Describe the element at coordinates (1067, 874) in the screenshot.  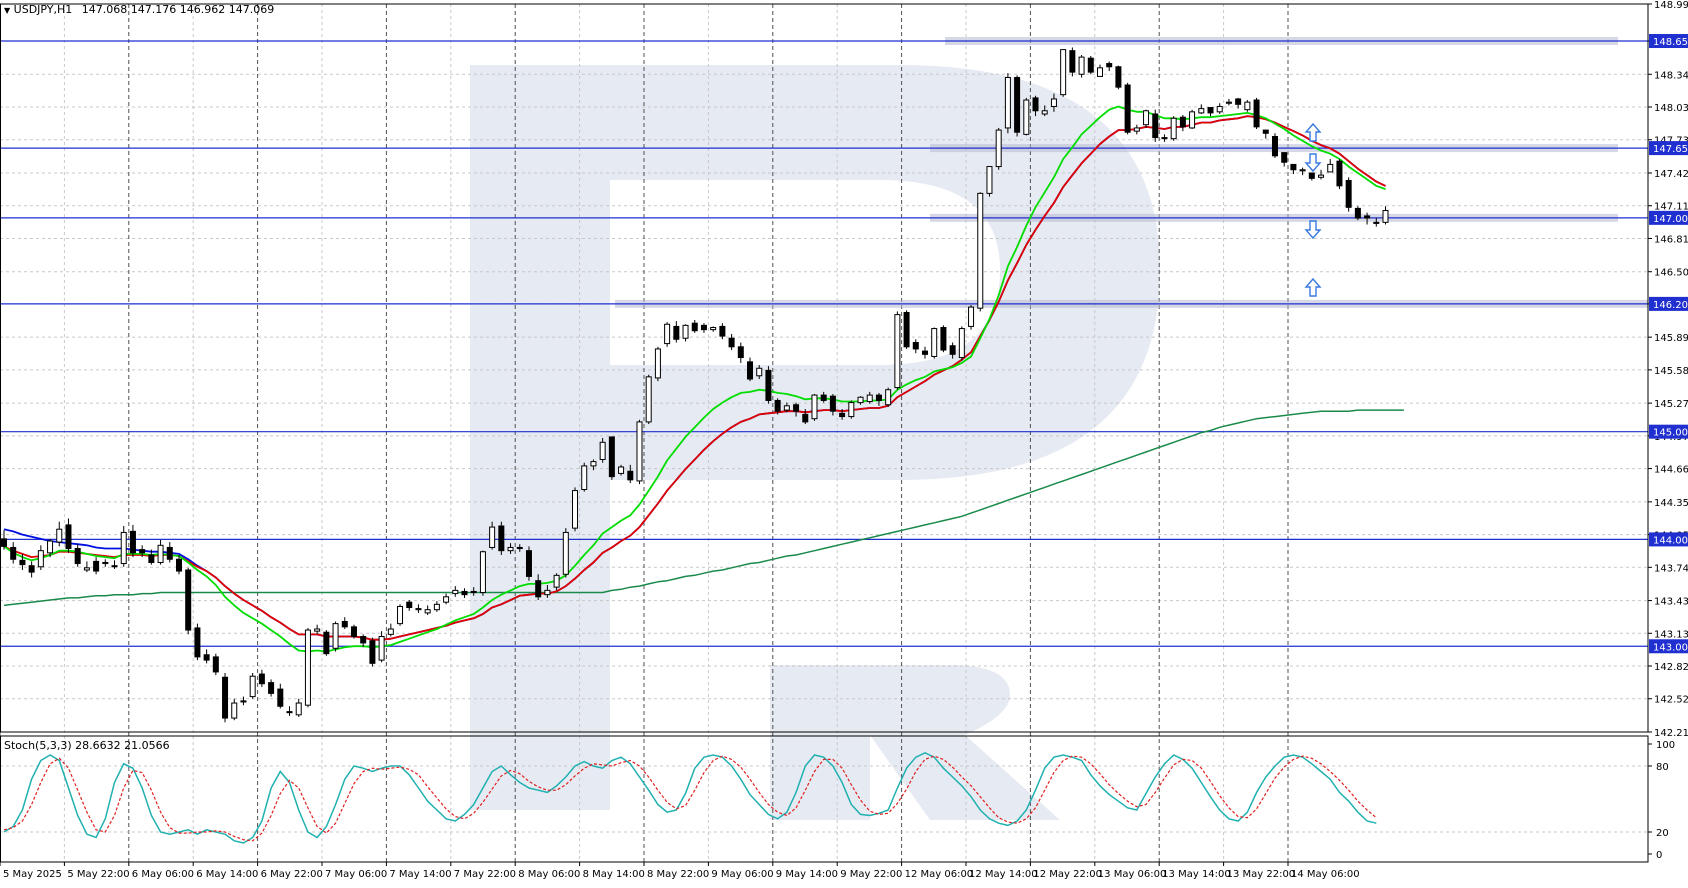
I see `time-tick-label: 12 May 22:00` at that location.